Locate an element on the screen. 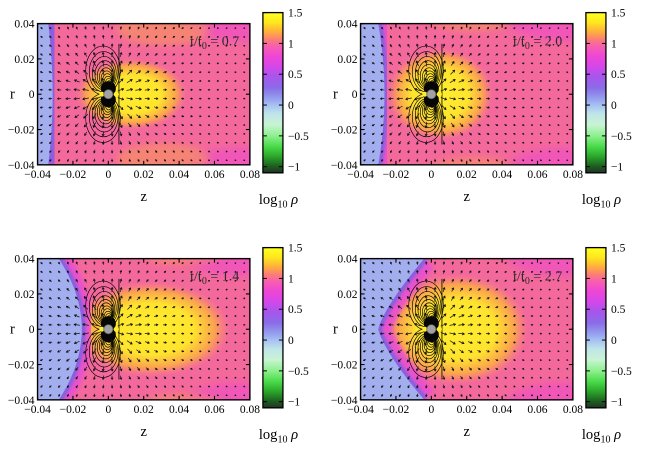 This screenshot has width=647, height=453. density-field is located at coordinates (466, 329).